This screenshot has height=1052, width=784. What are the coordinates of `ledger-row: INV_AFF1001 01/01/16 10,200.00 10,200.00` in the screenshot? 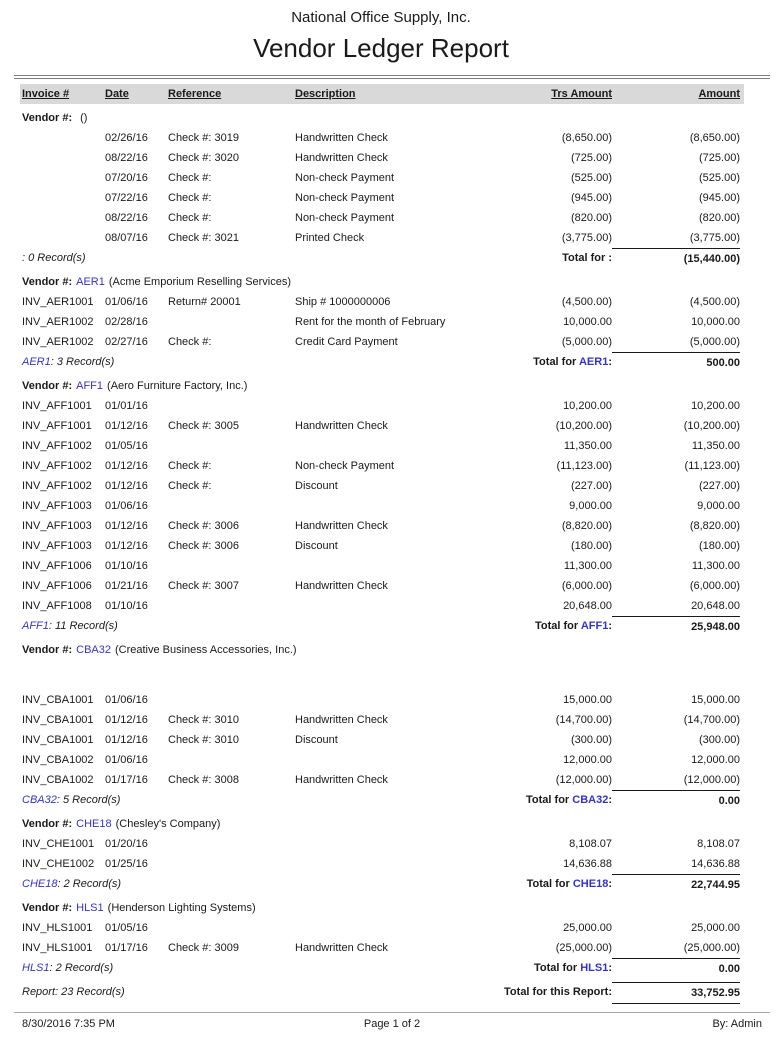 It's located at (381, 406).